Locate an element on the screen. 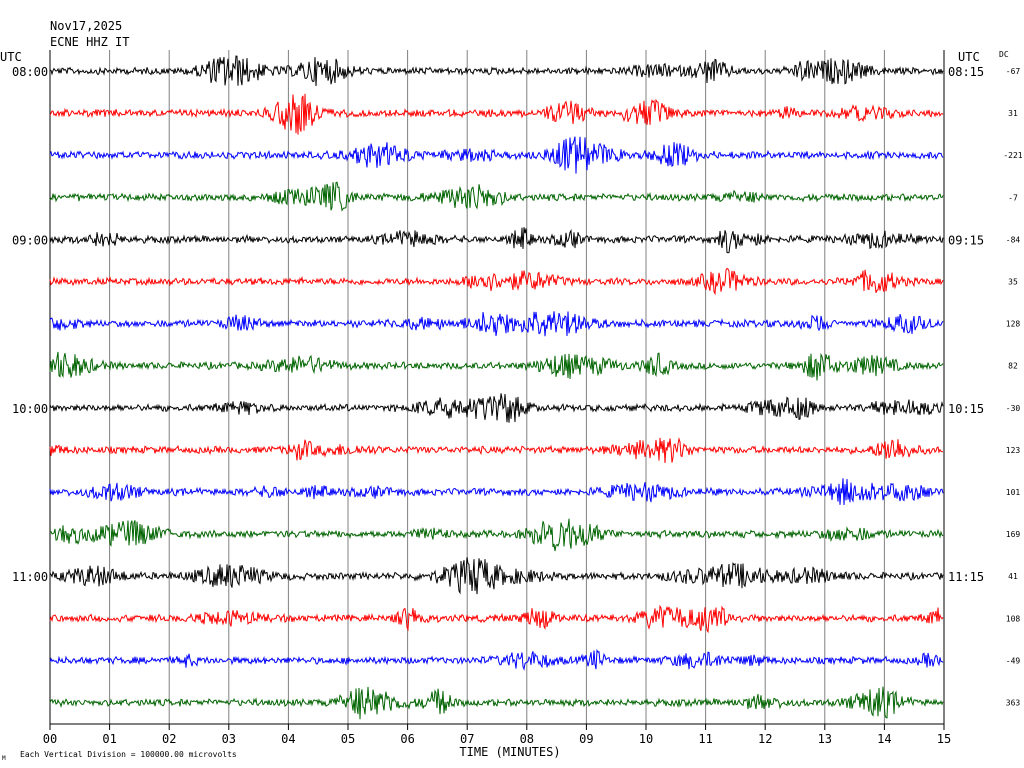  dc-value-label: -67 is located at coordinates (1013, 71).